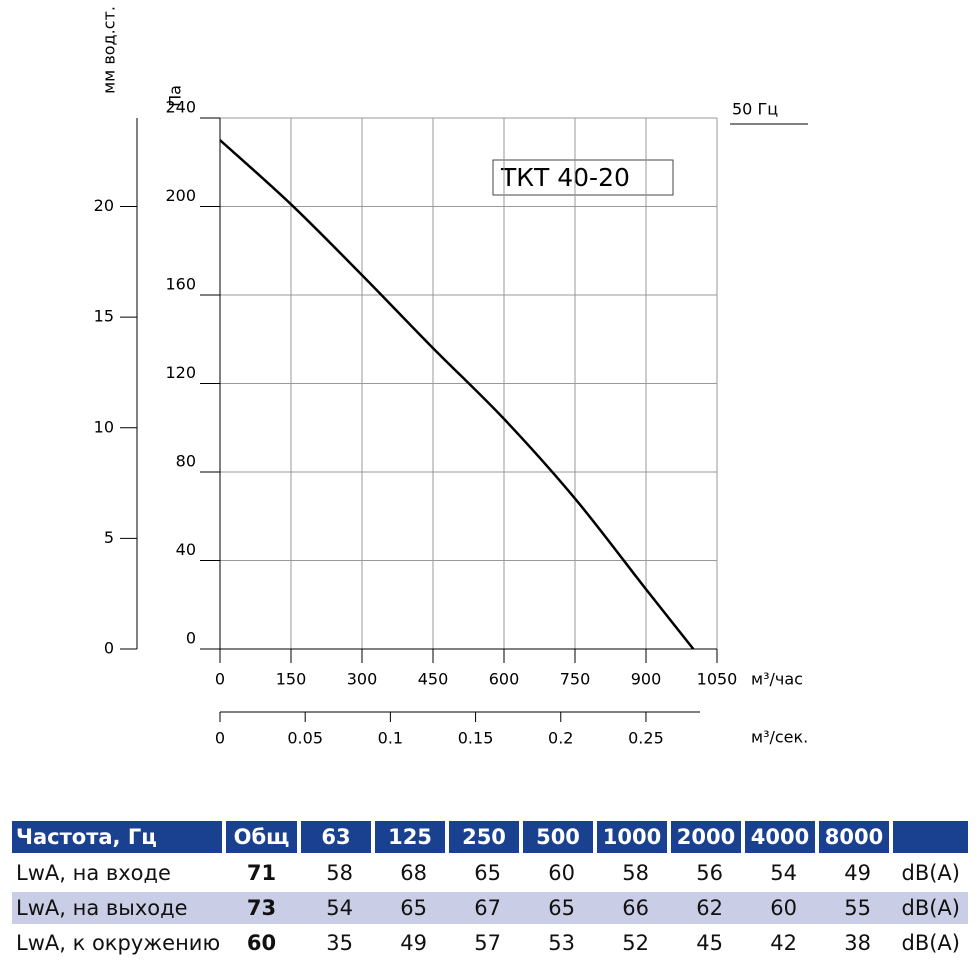 This screenshot has height=980, width=980. What do you see at coordinates (854, 837) in the screenshot?
I see `header-cell: 8000` at bounding box center [854, 837].